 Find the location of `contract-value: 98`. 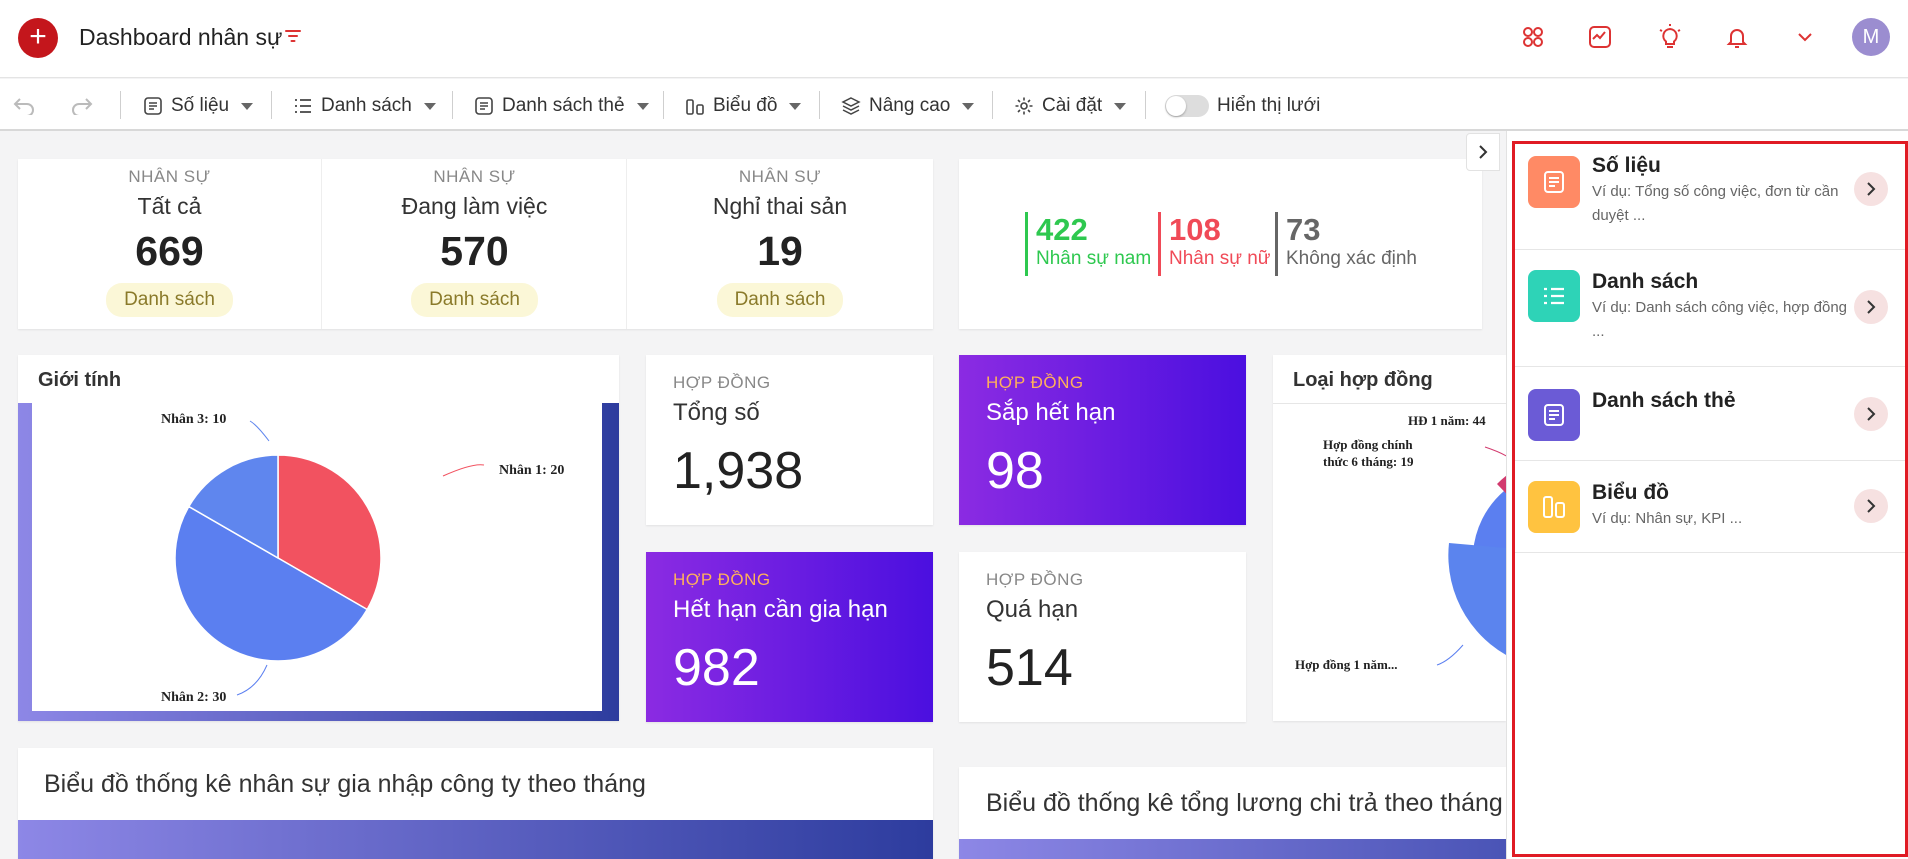

contract-value: 98 is located at coordinates (1015, 471).